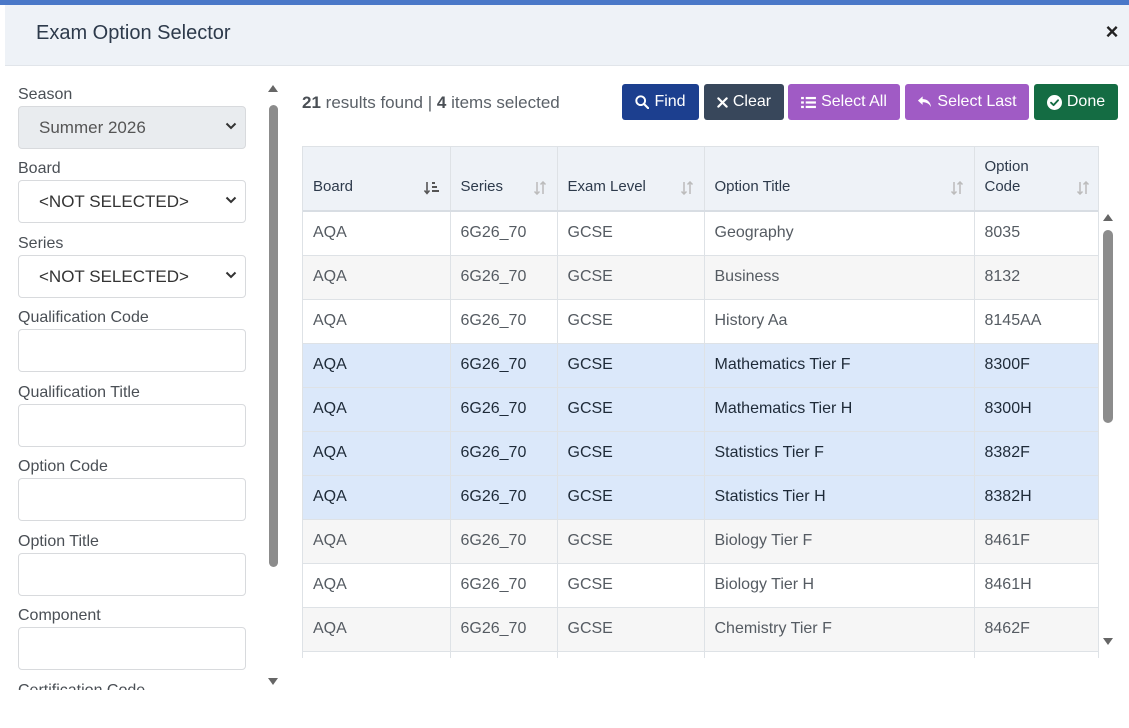 The image size is (1129, 728). Describe the element at coordinates (273, 88) in the screenshot. I see `sidebar-scroll-up-icon` at that location.